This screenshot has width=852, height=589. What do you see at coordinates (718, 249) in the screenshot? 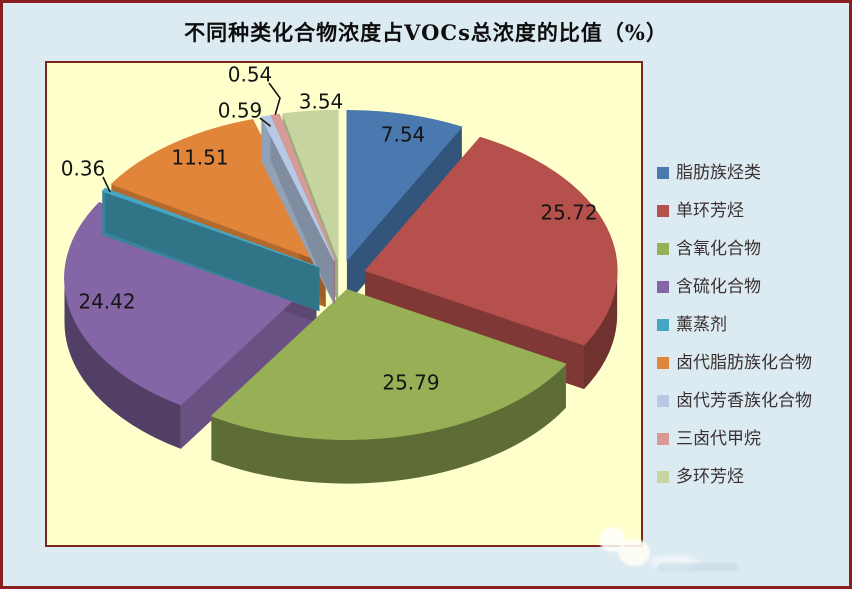
I see `legend-item-label: 含氧化合物` at bounding box center [718, 249].